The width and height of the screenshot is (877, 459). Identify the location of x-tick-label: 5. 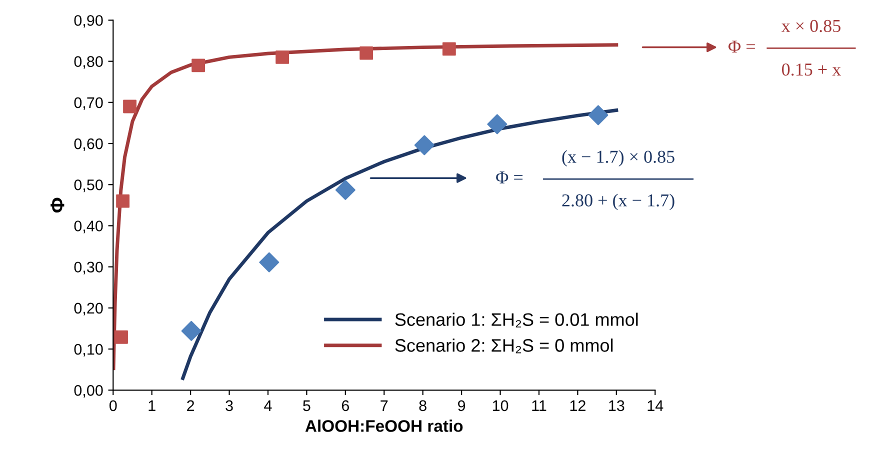
(306, 406).